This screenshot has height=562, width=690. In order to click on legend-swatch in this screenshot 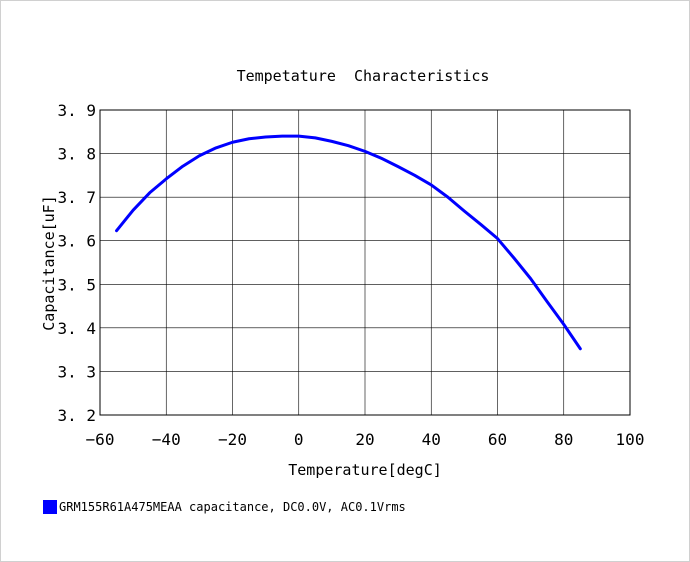, I will do `click(50, 507)`.